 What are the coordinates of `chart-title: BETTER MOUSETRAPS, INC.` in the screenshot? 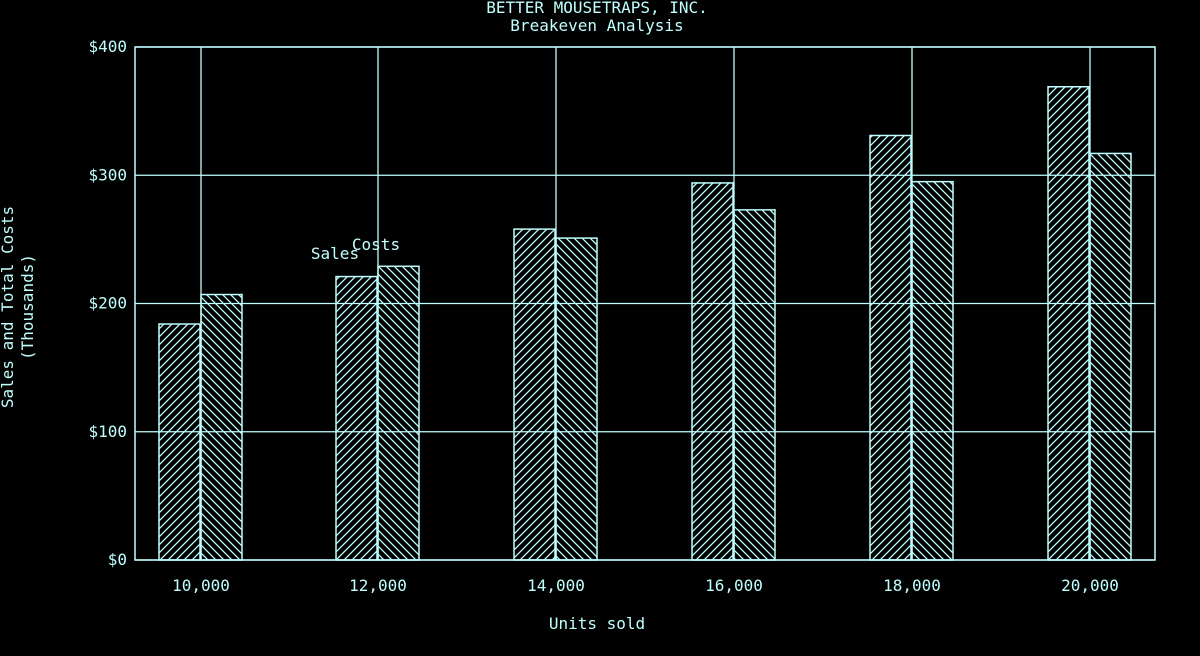 It's located at (597, 8).